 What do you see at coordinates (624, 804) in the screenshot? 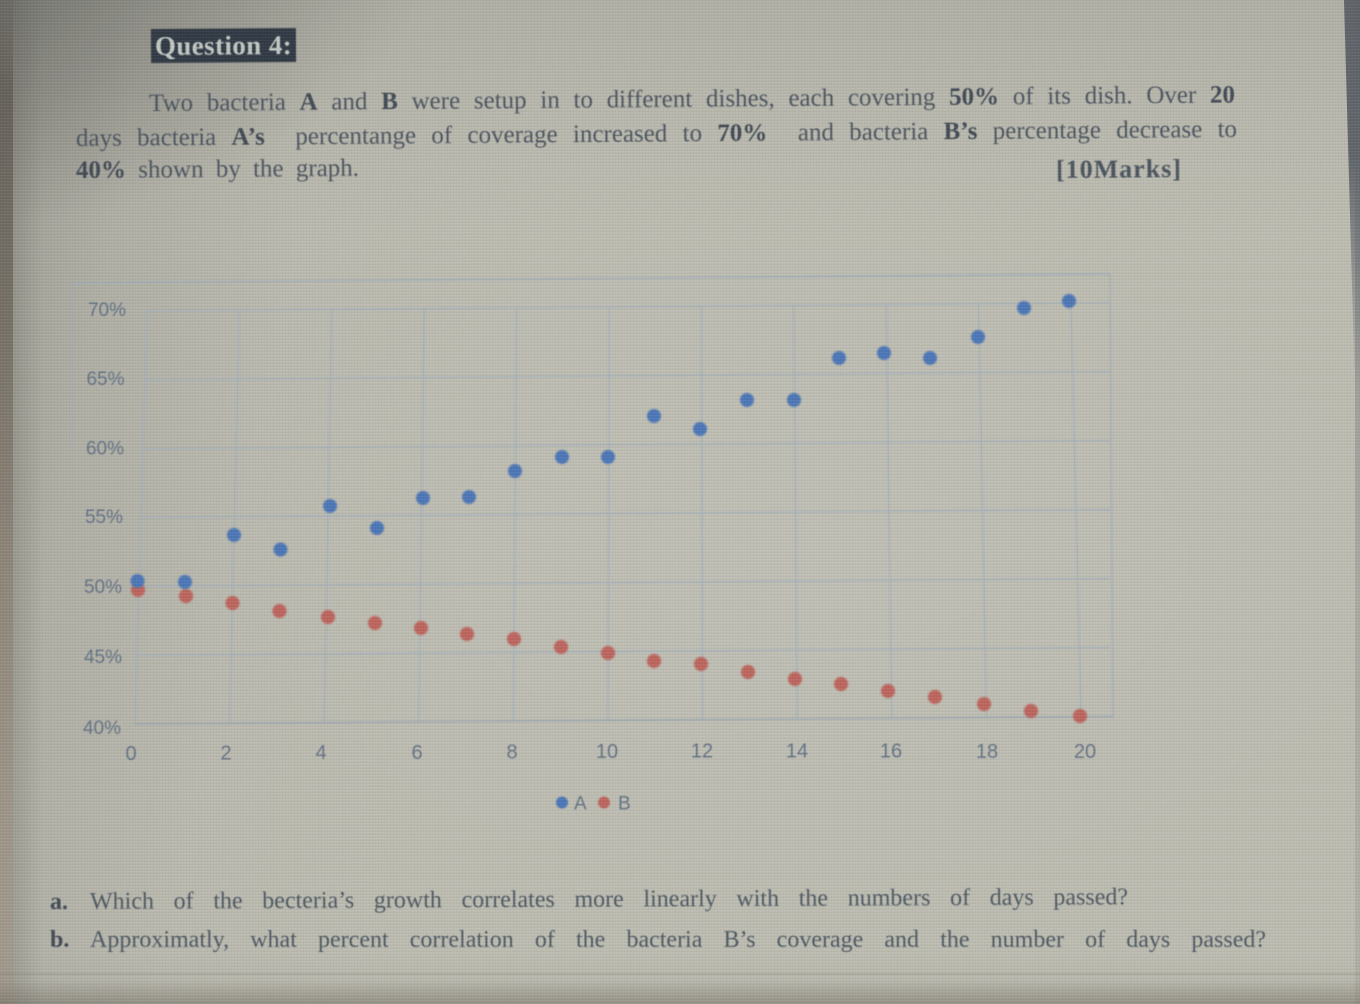
I see `svg-text: B` at bounding box center [624, 804].